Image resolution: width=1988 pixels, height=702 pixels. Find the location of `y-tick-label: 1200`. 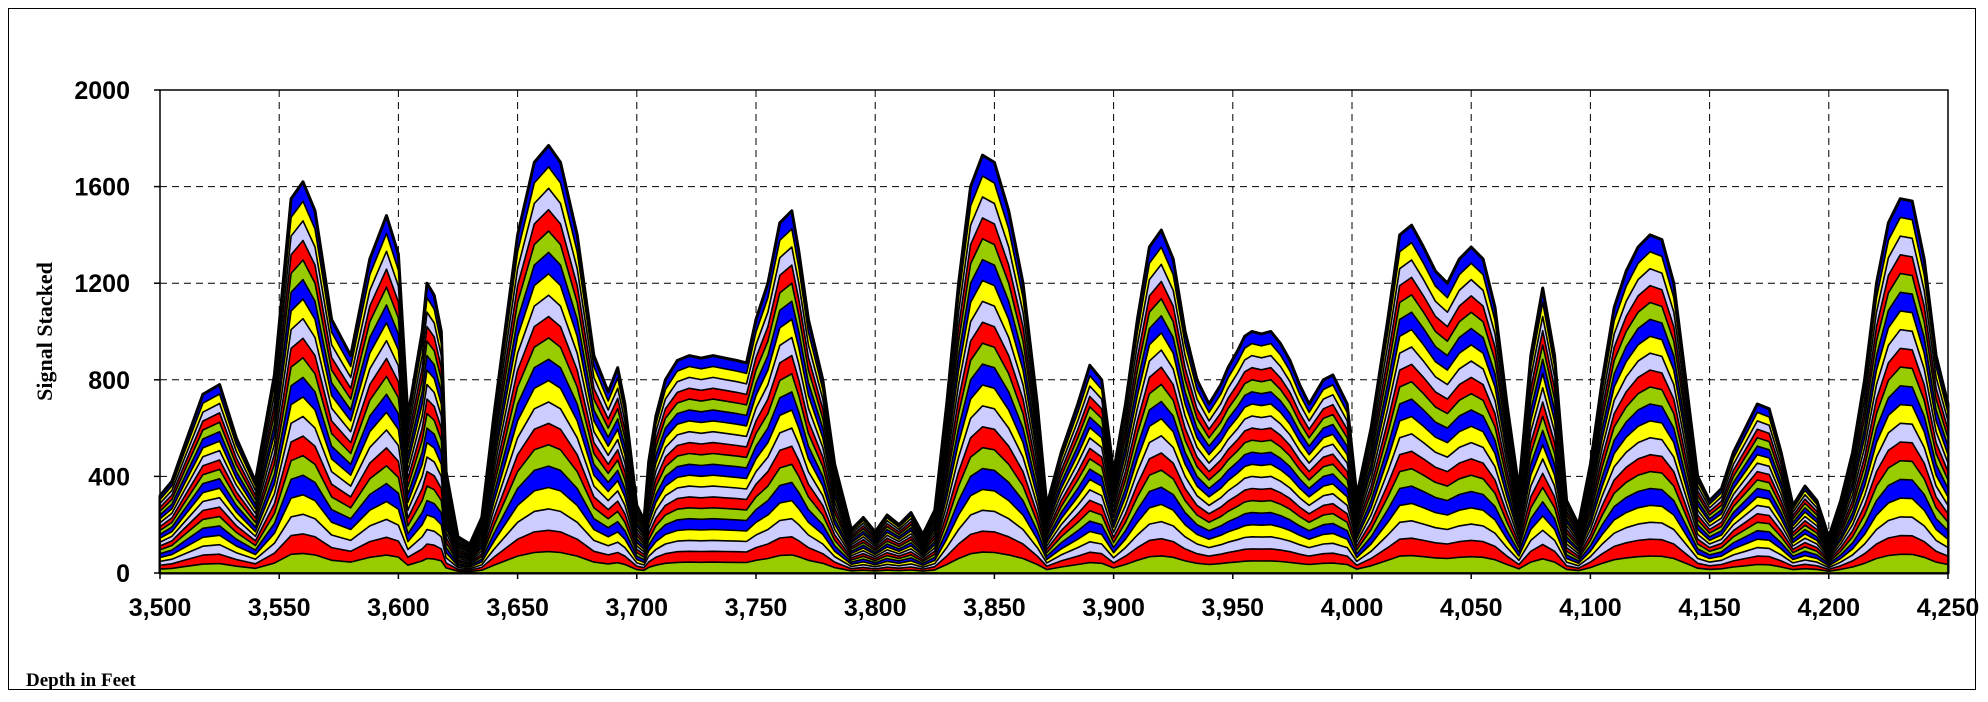

y-tick-label: 1200 is located at coordinates (102, 284).